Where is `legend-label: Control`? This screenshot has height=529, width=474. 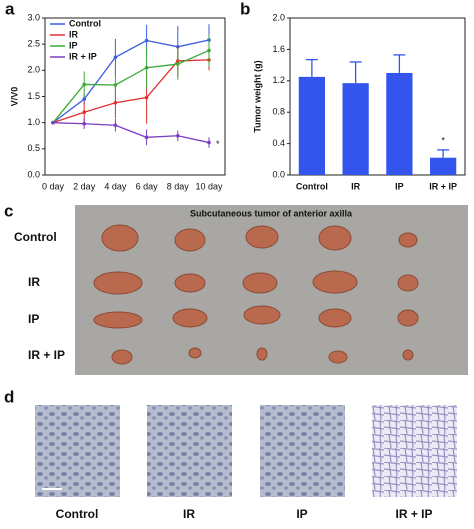
legend-label: Control is located at coordinates (85, 23).